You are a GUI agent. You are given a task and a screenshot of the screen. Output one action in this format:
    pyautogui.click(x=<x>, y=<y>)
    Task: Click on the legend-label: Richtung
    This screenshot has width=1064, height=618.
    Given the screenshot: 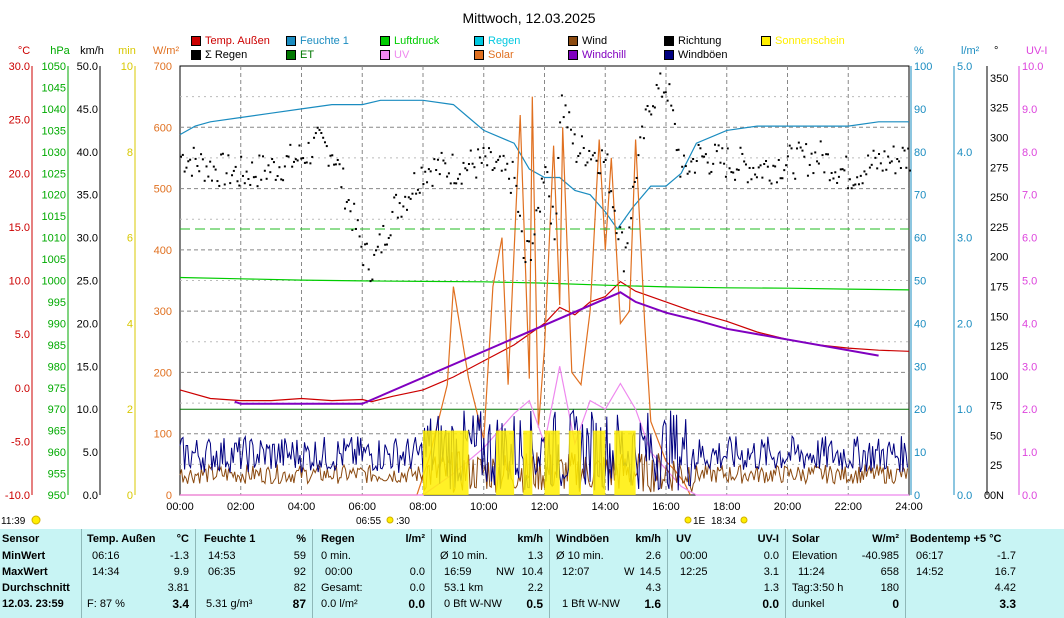 What is the action you would take?
    pyautogui.click(x=700, y=41)
    